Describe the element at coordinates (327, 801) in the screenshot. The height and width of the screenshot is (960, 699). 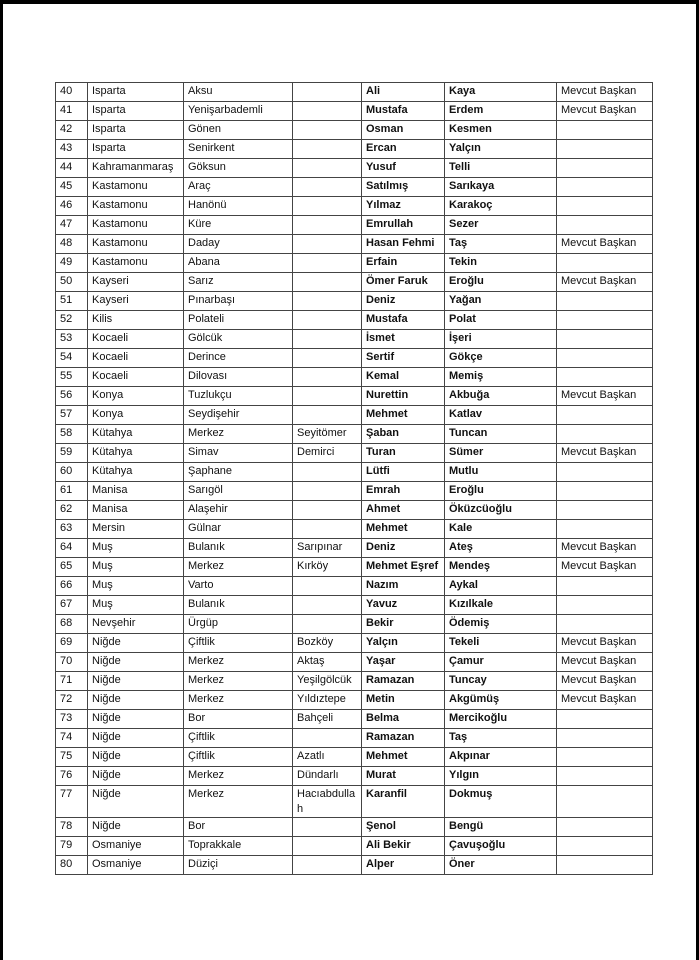
I see `village-cell: Hacıabdullah` at that location.